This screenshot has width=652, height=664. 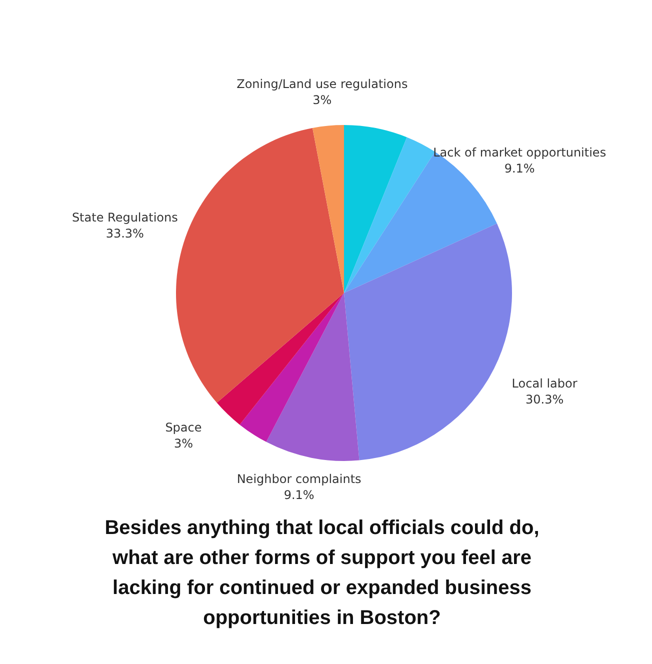 I want to click on slice-label: Zoning/Land use regulations, so click(x=322, y=83).